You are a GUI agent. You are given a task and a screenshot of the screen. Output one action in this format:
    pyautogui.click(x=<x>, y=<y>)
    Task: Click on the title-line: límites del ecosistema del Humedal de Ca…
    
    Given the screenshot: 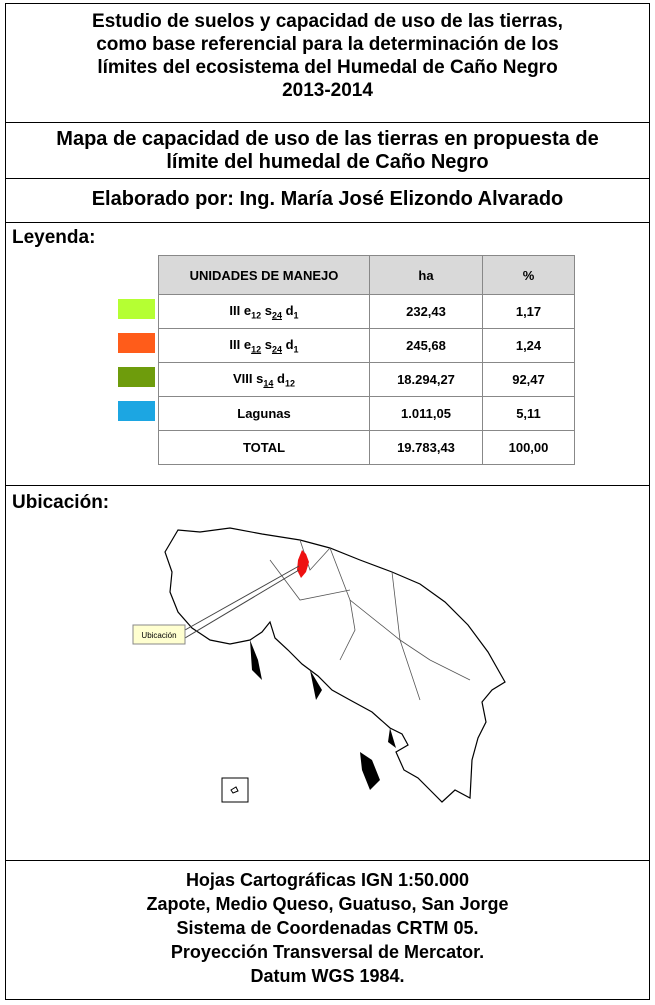 What is the action you would take?
    pyautogui.click(x=327, y=67)
    